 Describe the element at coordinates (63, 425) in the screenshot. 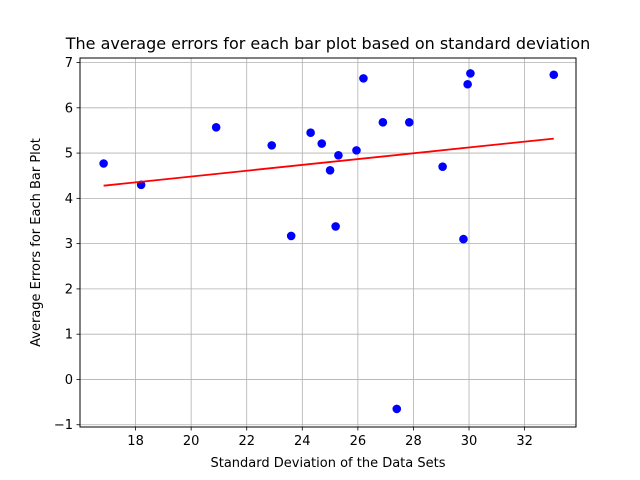

I see `y-tick-label: −1` at that location.